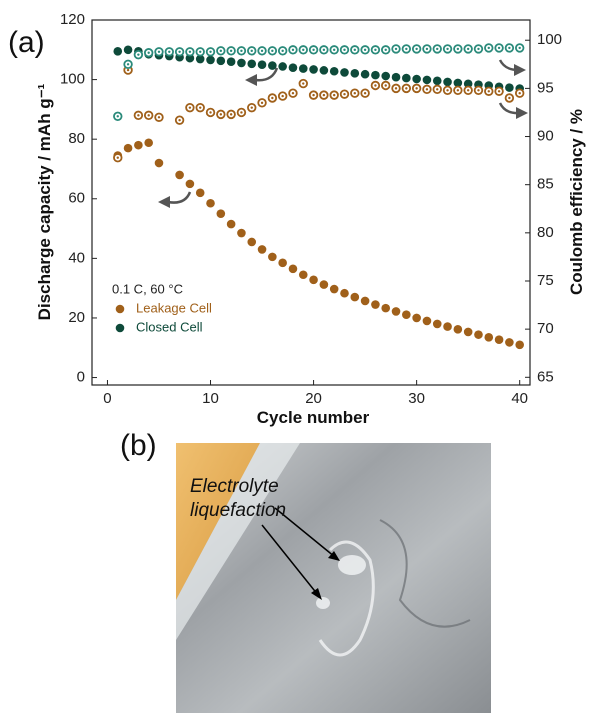  What do you see at coordinates (72, 19) in the screenshot?
I see `y-tick-label: 120` at bounding box center [72, 19].